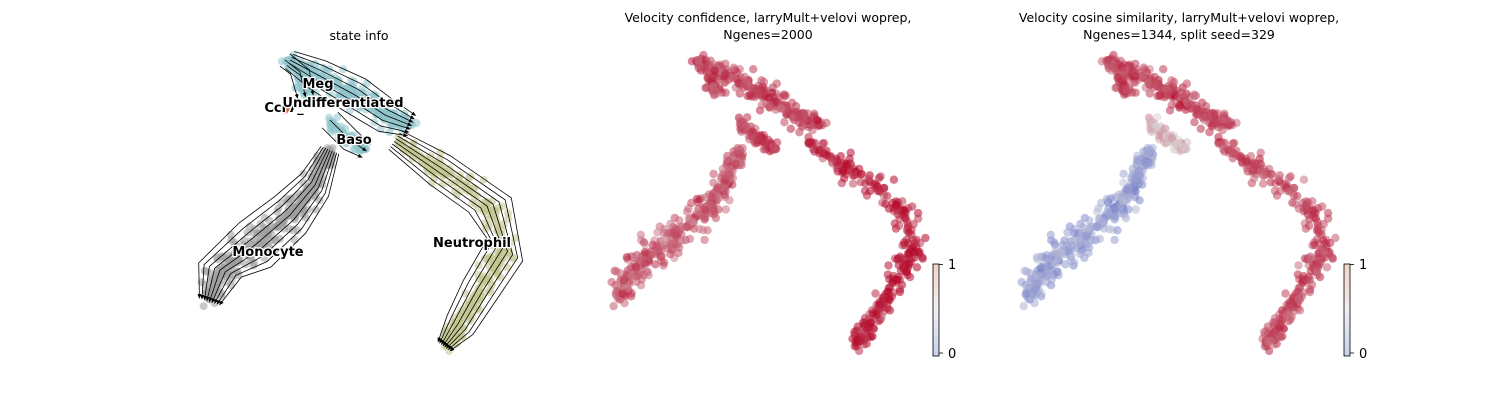 Image resolution: width=1500 pixels, height=400 pixels. I want to click on colorbar-tick-max: 1, so click(952, 265).